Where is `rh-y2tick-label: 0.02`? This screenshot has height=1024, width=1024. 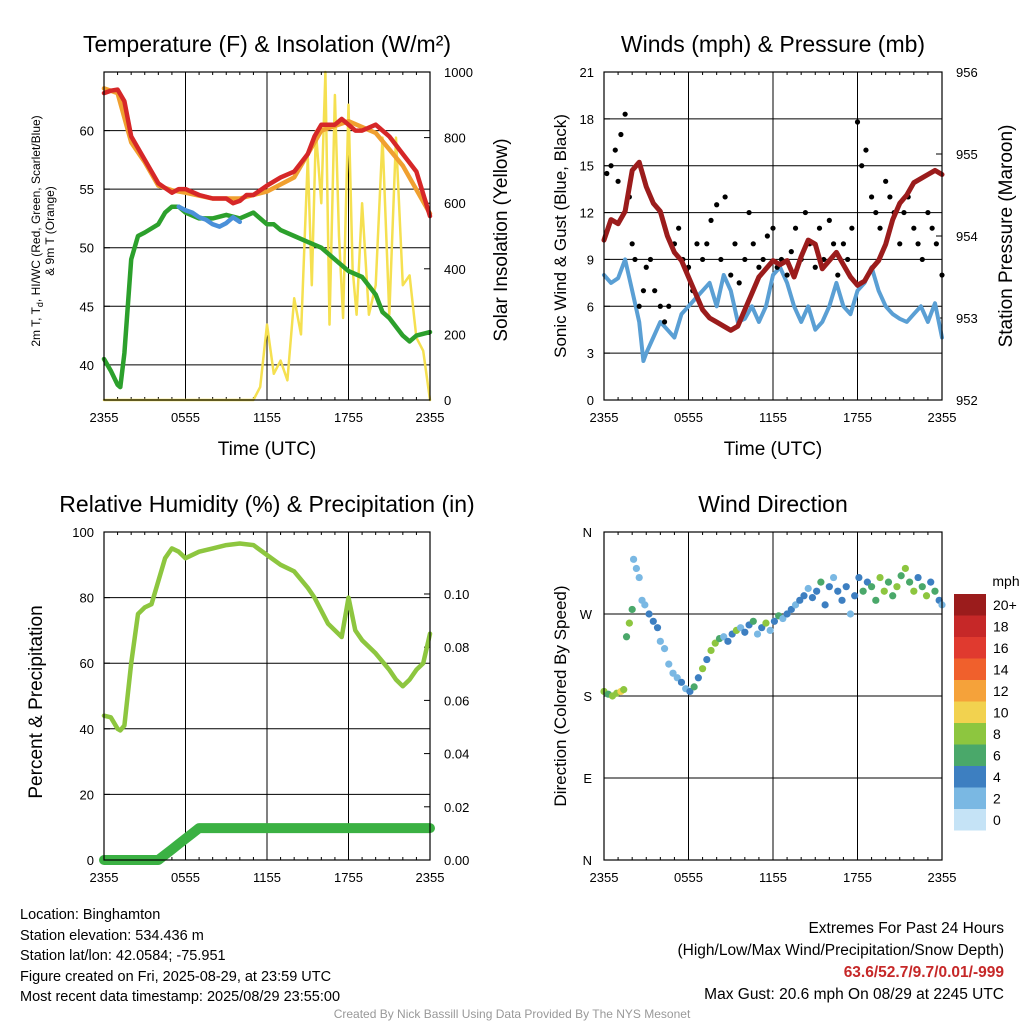
rh-y2tick-label: 0.02 is located at coordinates (456, 807).